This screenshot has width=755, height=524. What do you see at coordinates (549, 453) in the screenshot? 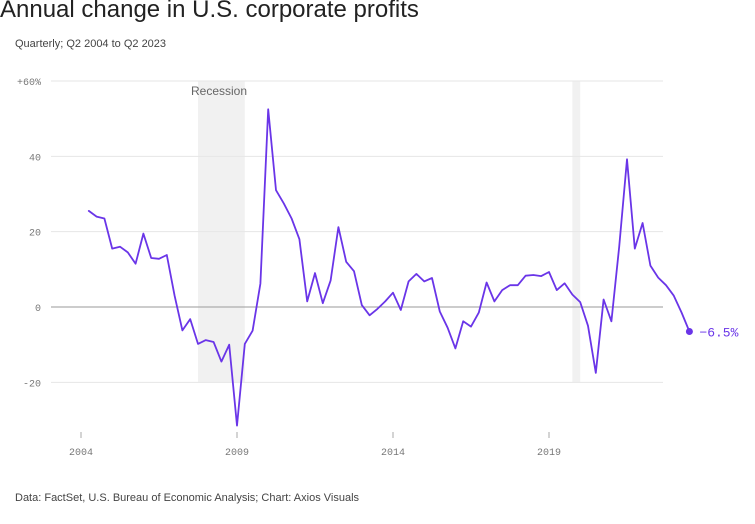
I see `x-tick-label: 2019` at bounding box center [549, 453].